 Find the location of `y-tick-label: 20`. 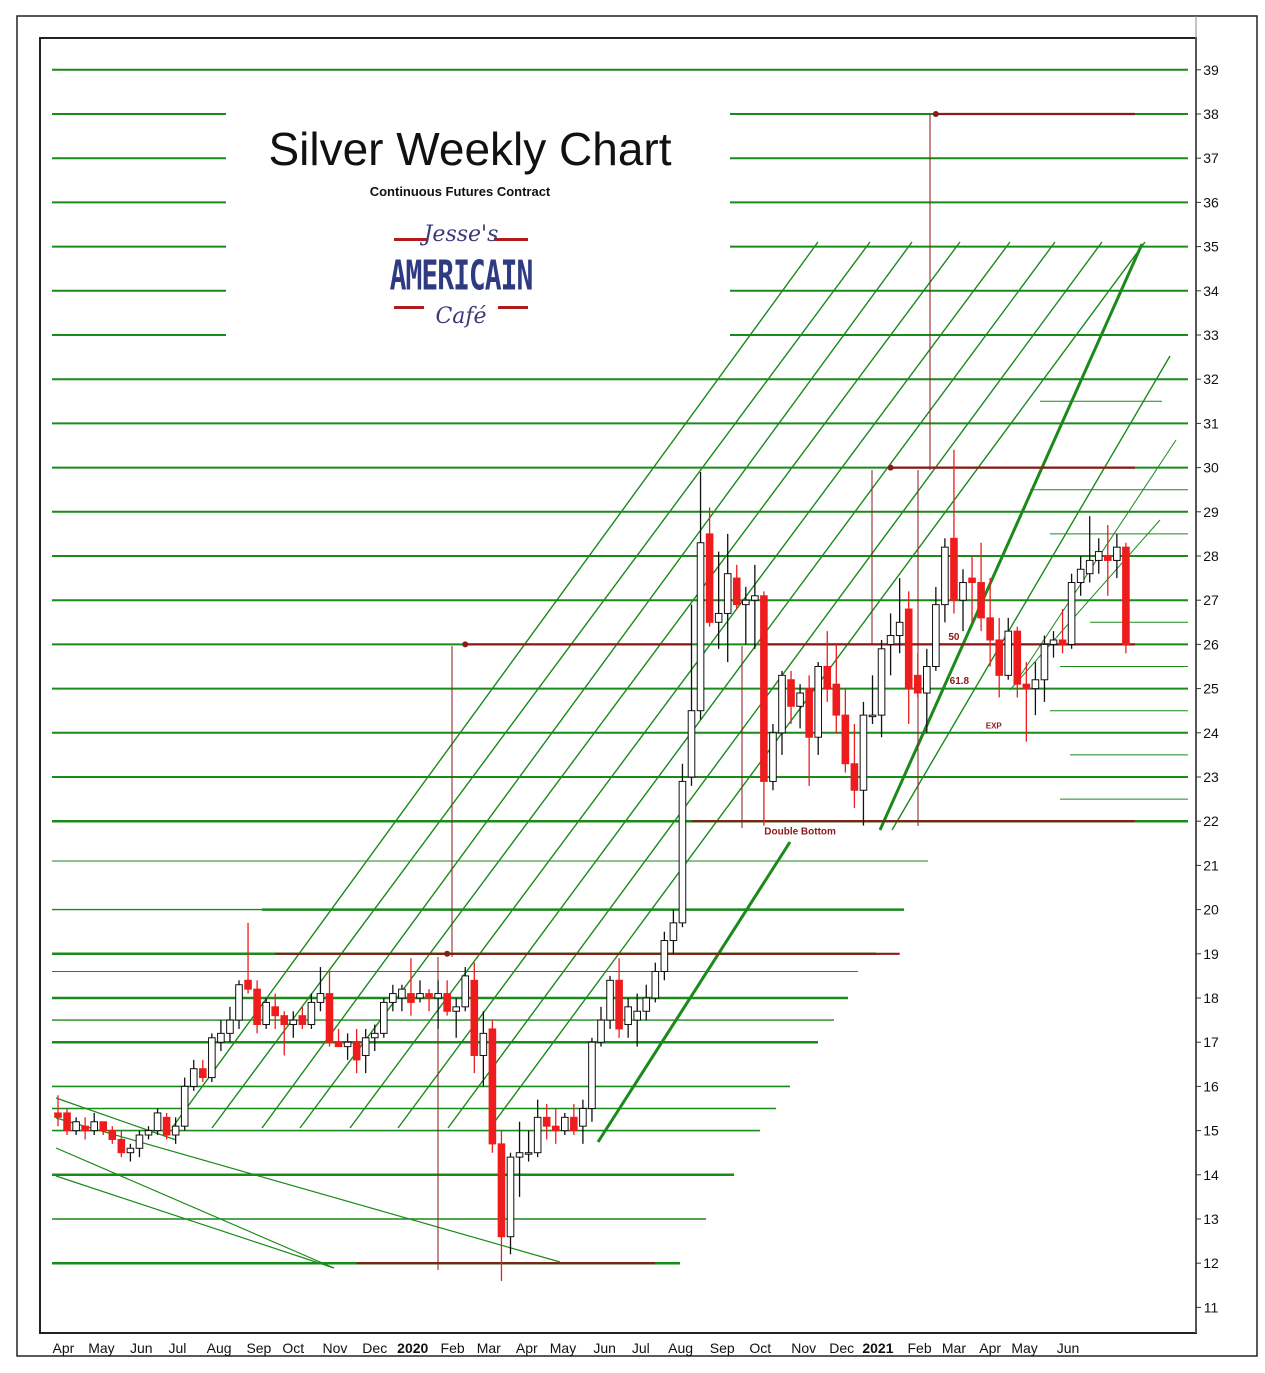

y-tick-label: 20 is located at coordinates (1211, 910).